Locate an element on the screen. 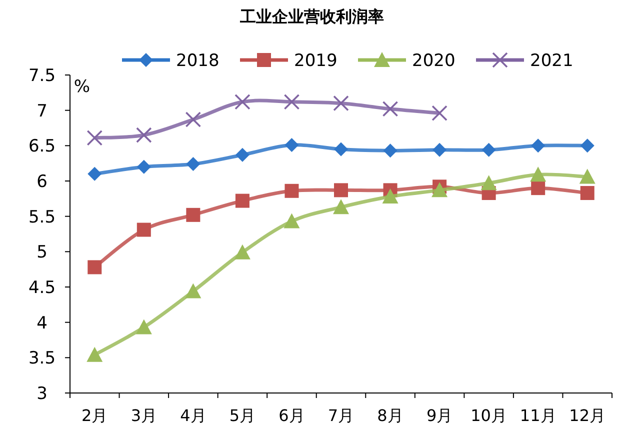  x-tick-label: 12月 is located at coordinates (587, 415).